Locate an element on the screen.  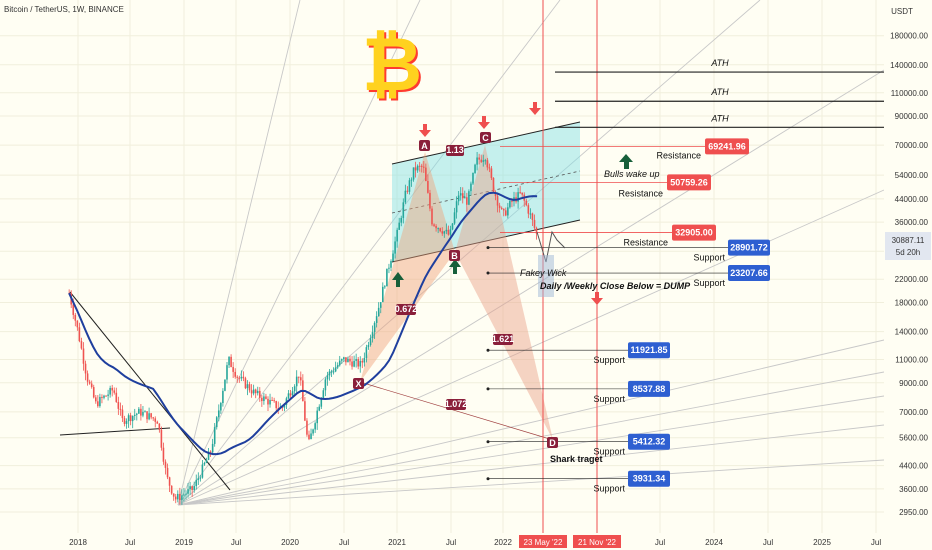
resistance-price-4: 50759.26 is located at coordinates (689, 182).